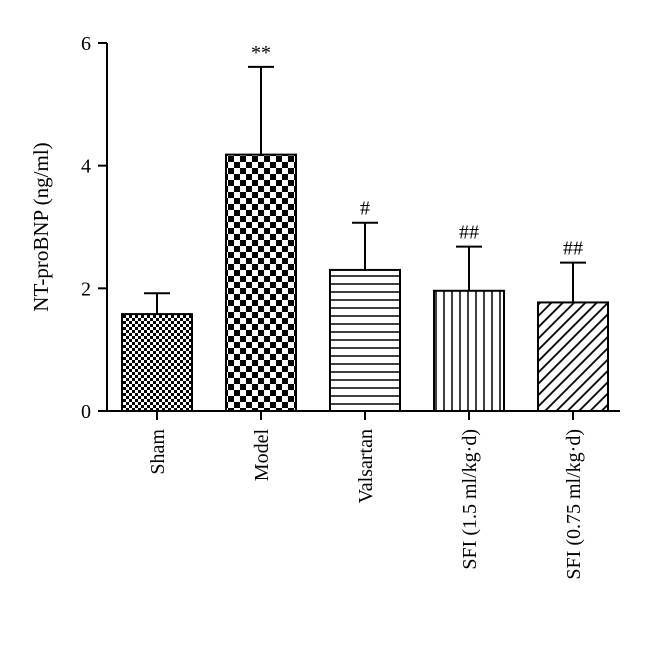 This screenshot has height=656, width=660. What do you see at coordinates (158, 452) in the screenshot?
I see `x-category-label: Sham` at bounding box center [158, 452].